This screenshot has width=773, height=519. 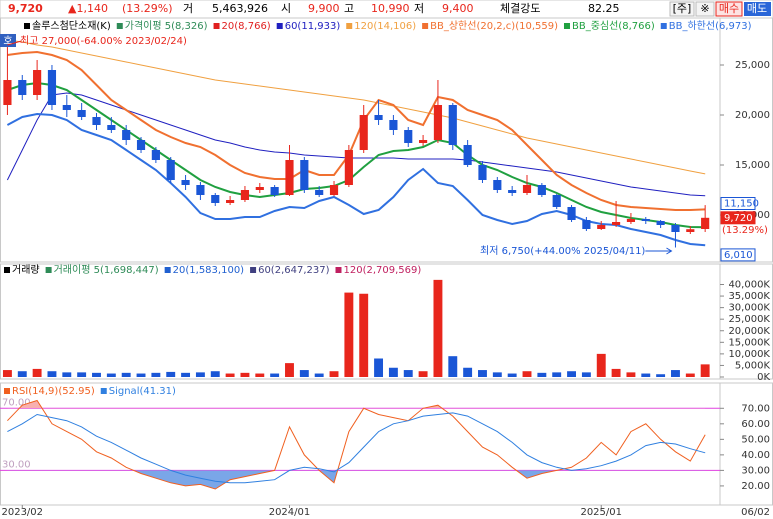 I want to click on change-pct: (13.29%), so click(x=147, y=8).